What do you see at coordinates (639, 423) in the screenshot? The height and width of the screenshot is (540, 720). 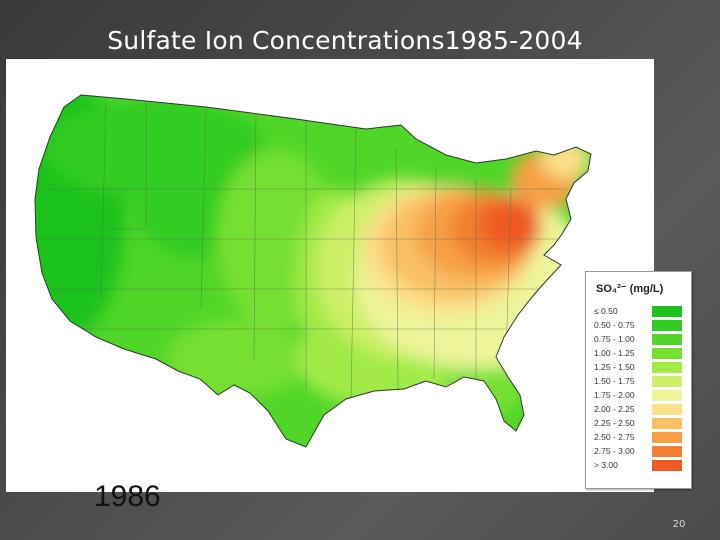 I see `legend-entry: 2.25 - 2.50` at bounding box center [639, 423].